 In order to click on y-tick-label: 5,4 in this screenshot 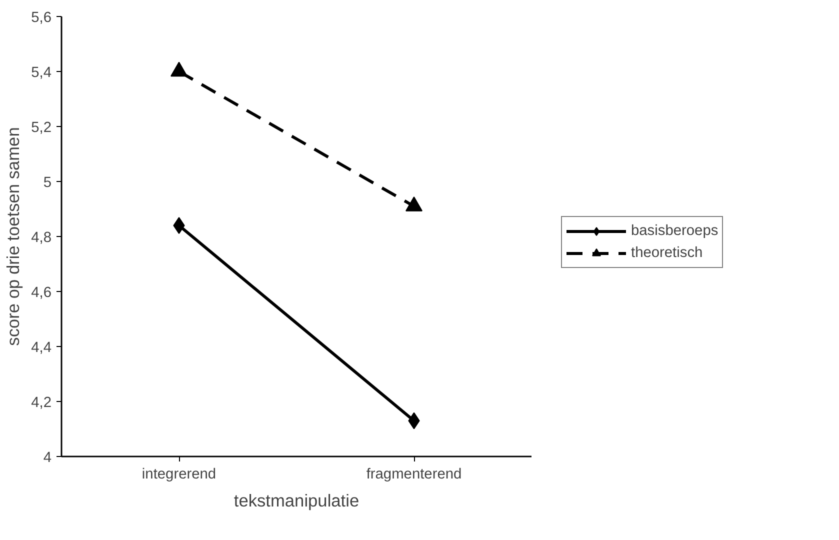, I will do `click(41, 73)`.